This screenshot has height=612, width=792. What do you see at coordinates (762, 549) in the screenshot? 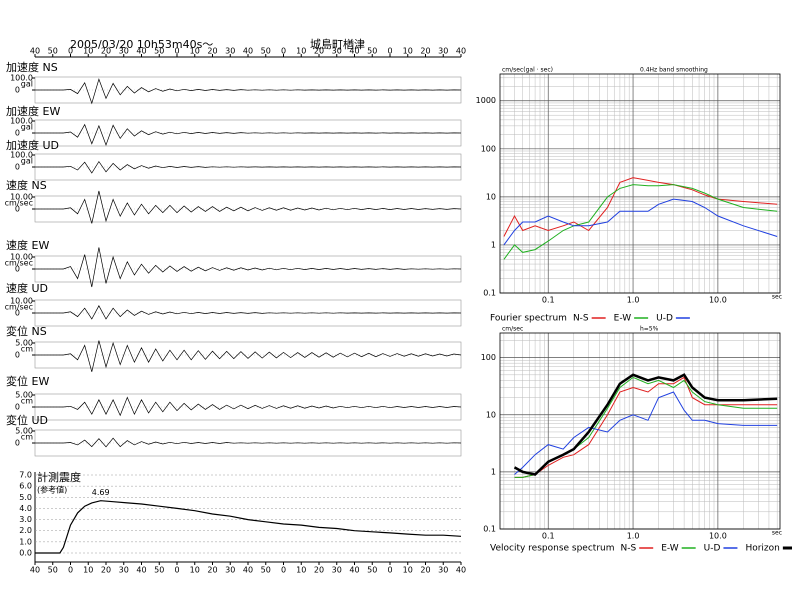
I see `legend-label: Horizon` at bounding box center [762, 549].